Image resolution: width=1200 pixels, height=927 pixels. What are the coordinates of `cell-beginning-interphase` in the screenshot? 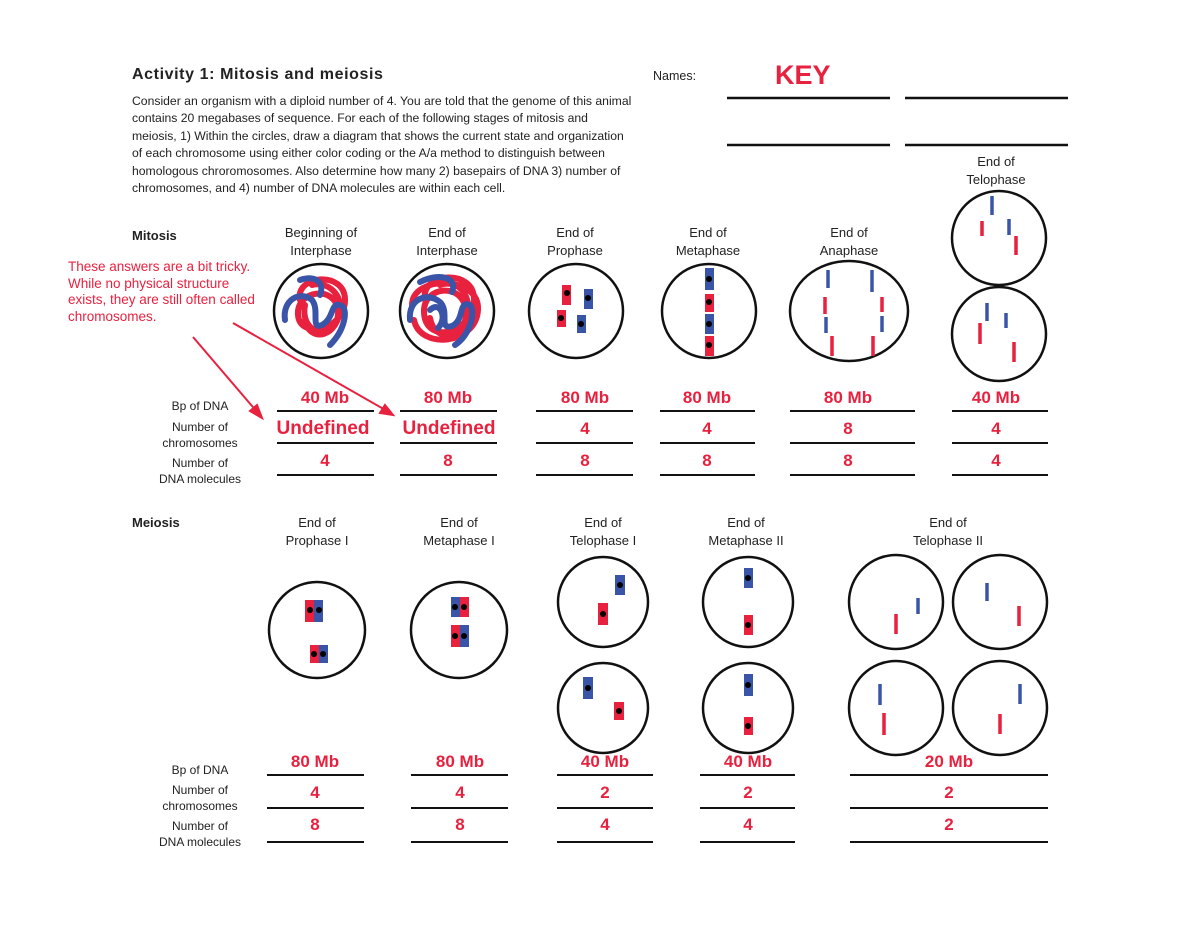 It's located at (321, 311).